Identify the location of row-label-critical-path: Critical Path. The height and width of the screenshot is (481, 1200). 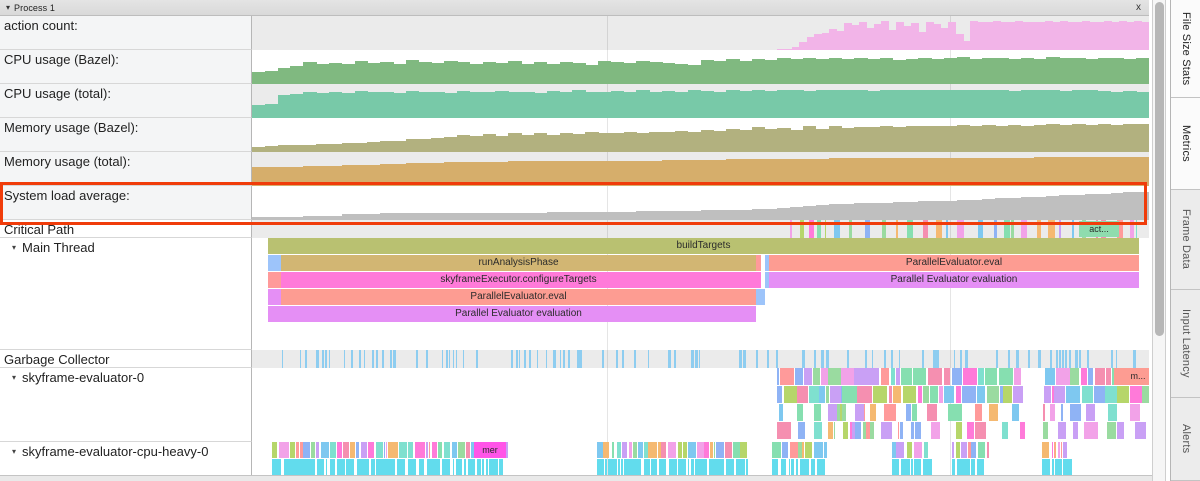
(126, 229).